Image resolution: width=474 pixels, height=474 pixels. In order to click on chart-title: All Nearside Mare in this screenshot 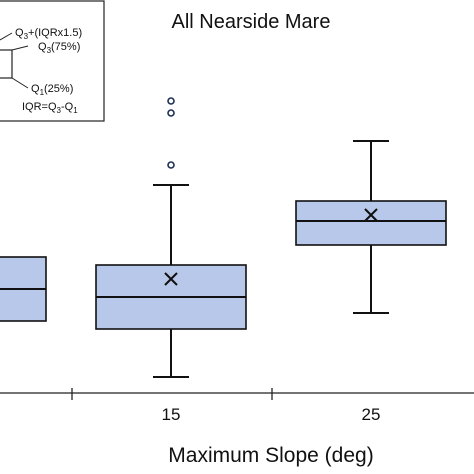, I will do `click(251, 22)`.